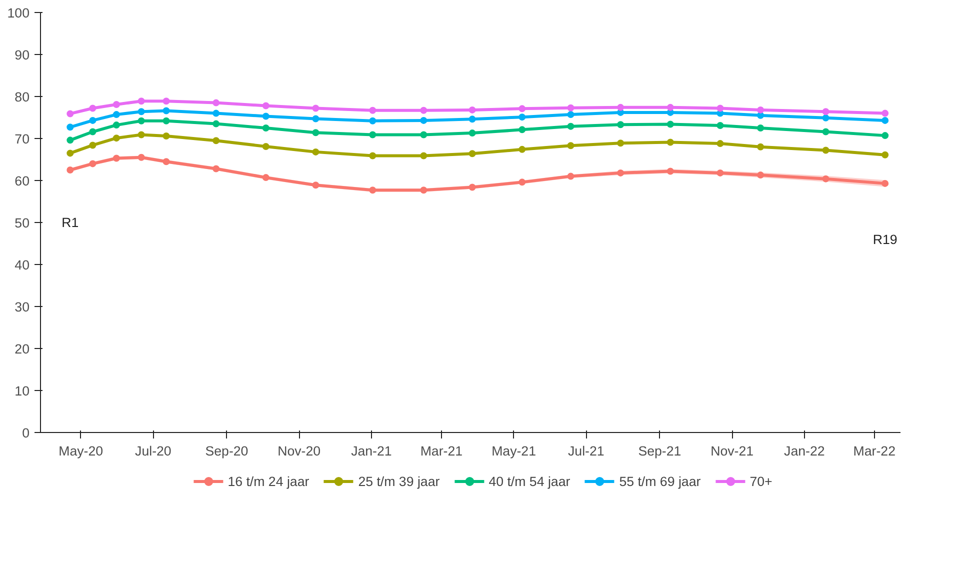 Image resolution: width=961 pixels, height=567 pixels. Describe the element at coordinates (660, 451) in the screenshot. I see `x-tick-label: Sep-21` at that location.